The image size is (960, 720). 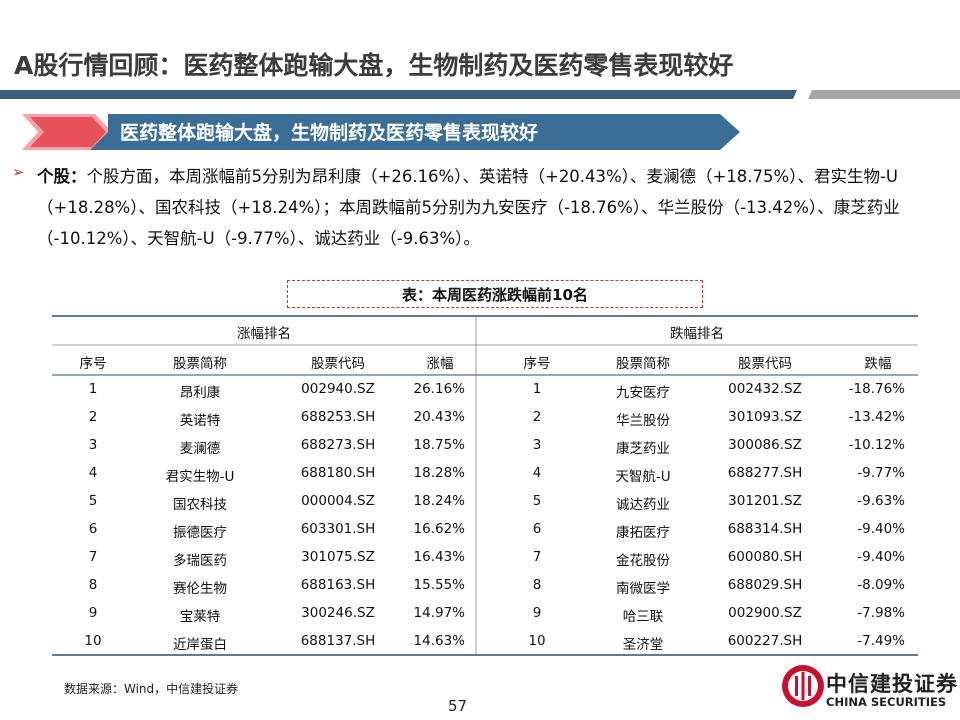 What do you see at coordinates (439, 417) in the screenshot?
I see `table-cell: 20.43%` at bounding box center [439, 417].